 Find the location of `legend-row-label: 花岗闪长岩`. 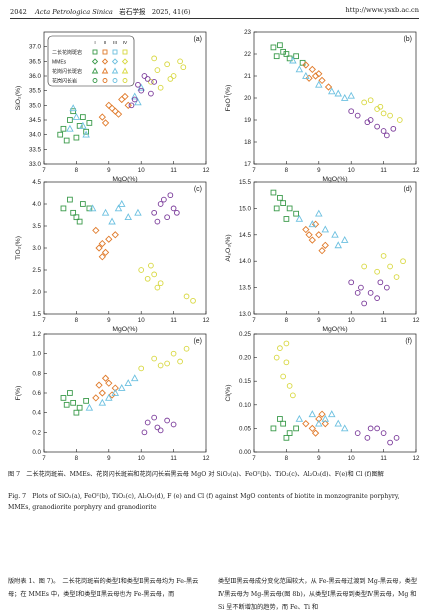

legend-row-label: 花岗闪长岩 is located at coordinates (64, 80).